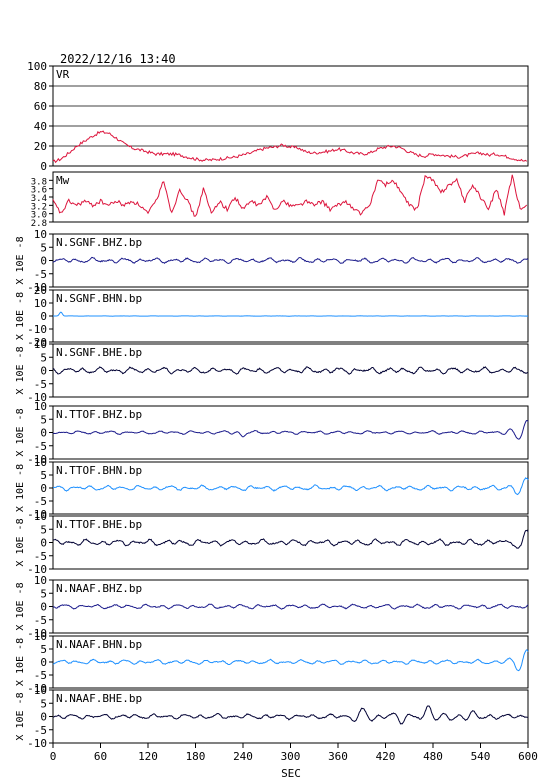 This screenshot has width=554, height=781. What do you see at coordinates (481, 756) in the screenshot?
I see `x-tick-label: 540` at bounding box center [481, 756].